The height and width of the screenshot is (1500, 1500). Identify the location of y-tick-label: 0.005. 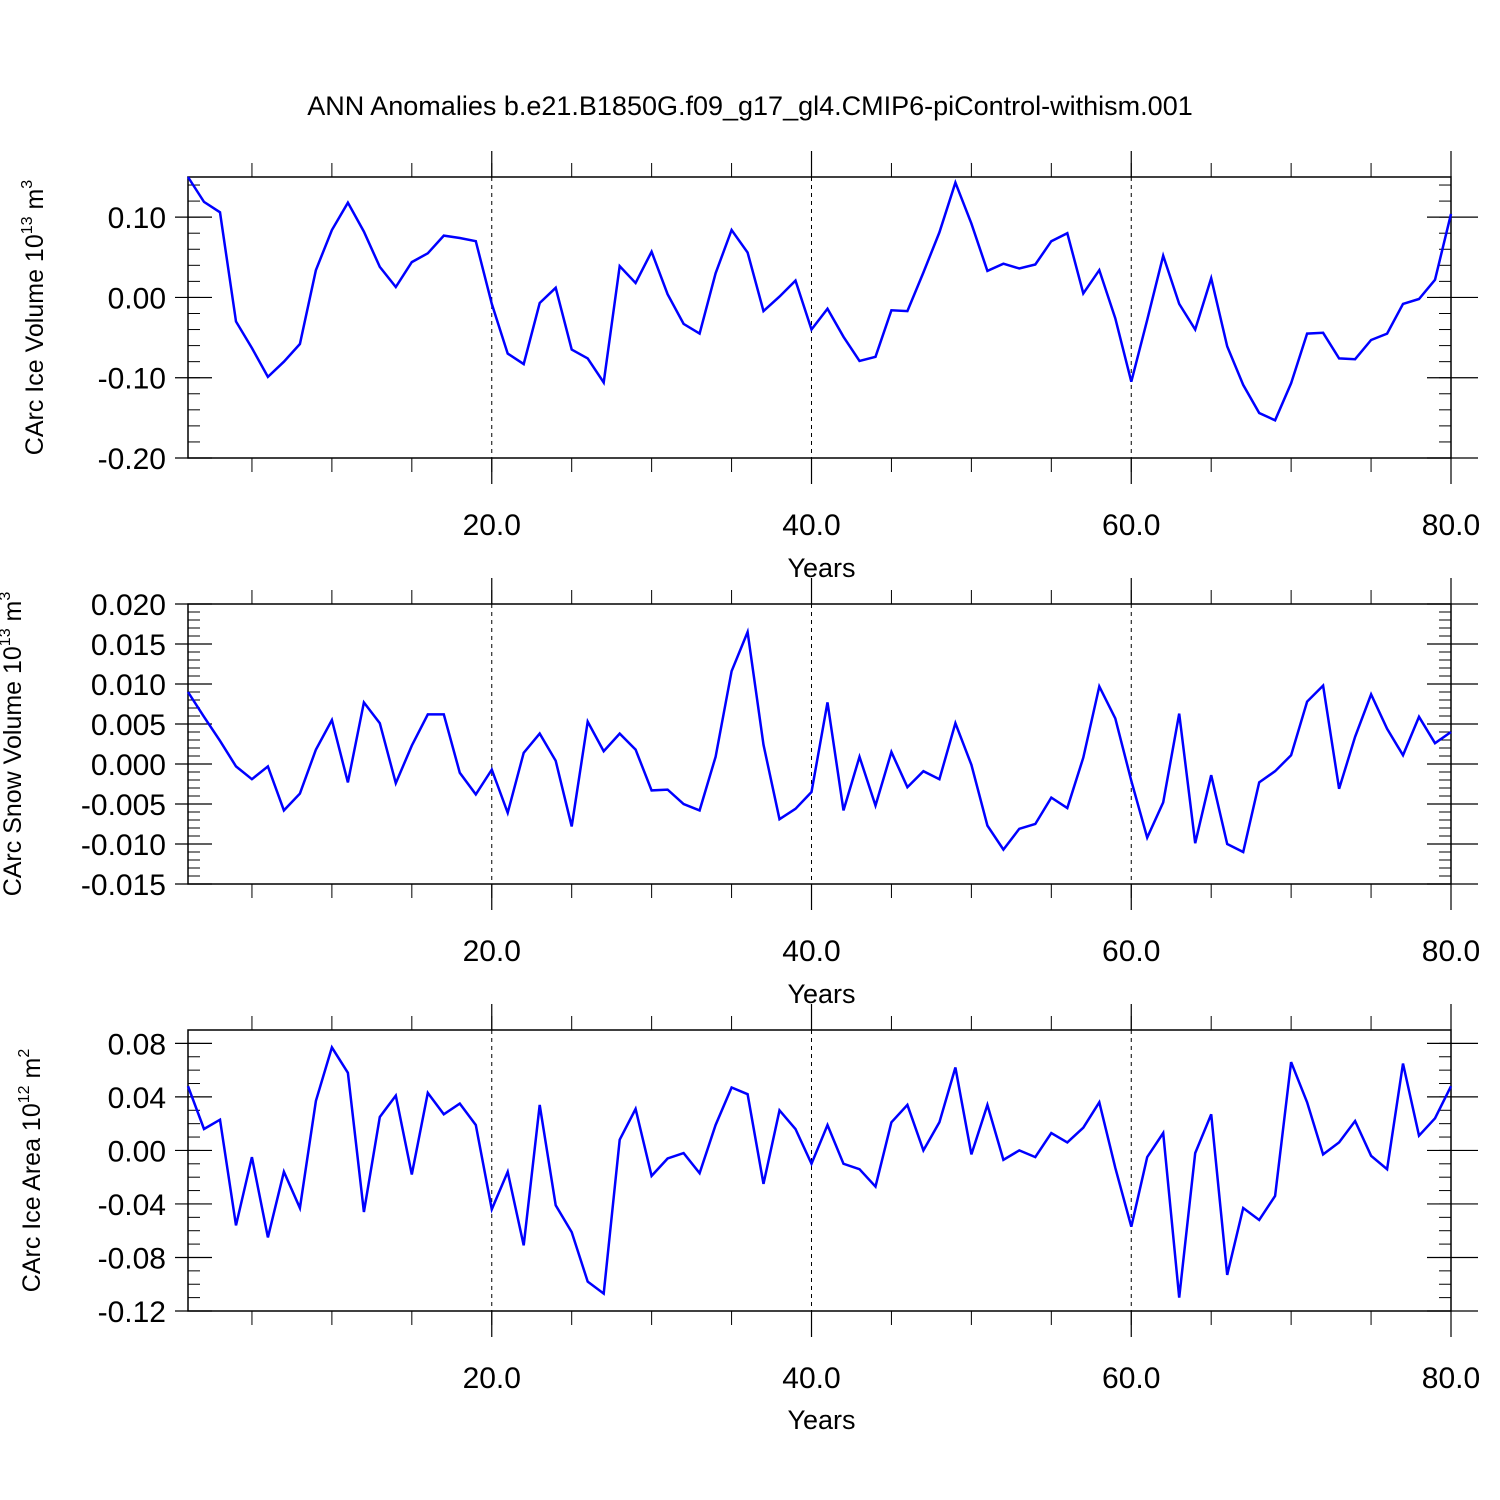
(128, 725).